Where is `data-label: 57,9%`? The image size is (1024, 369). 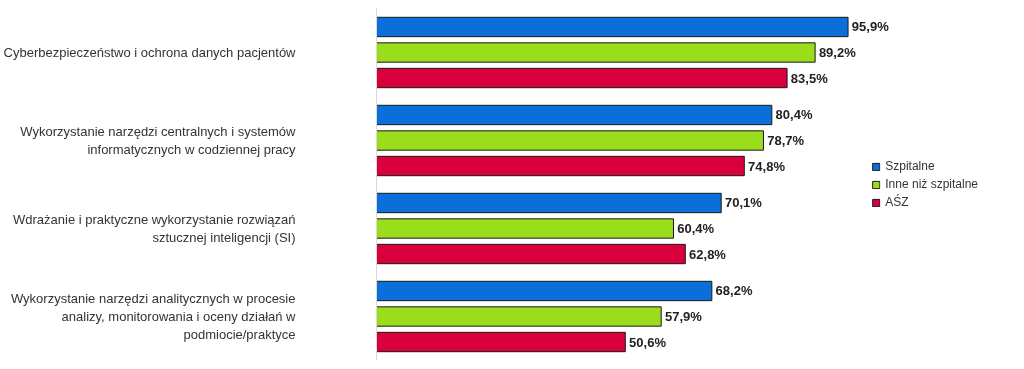 data-label: 57,9% is located at coordinates (683, 316).